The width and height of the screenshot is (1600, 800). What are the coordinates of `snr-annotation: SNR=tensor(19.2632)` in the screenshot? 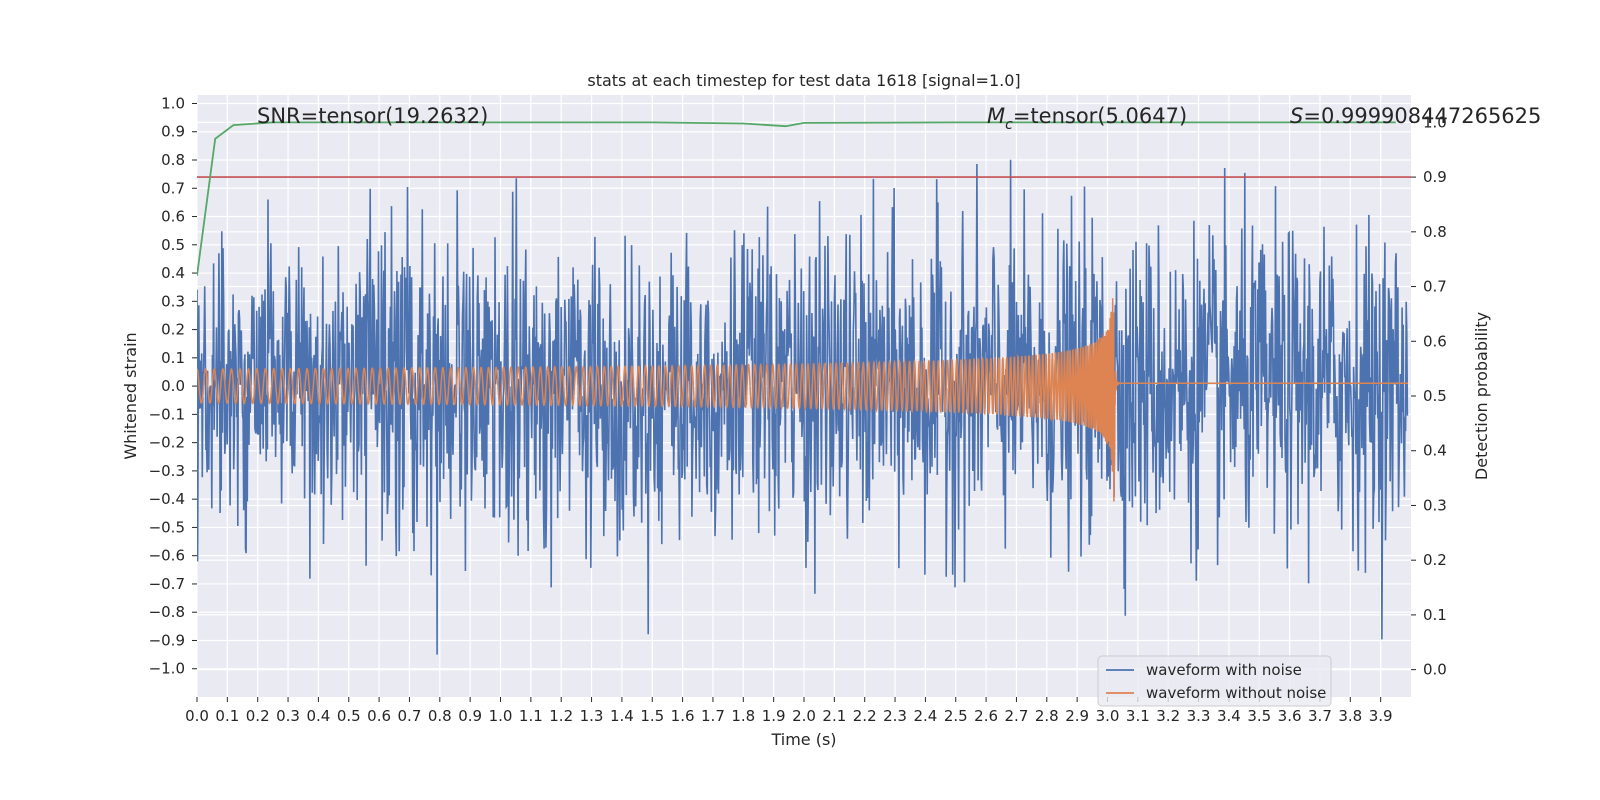 It's located at (372, 116).